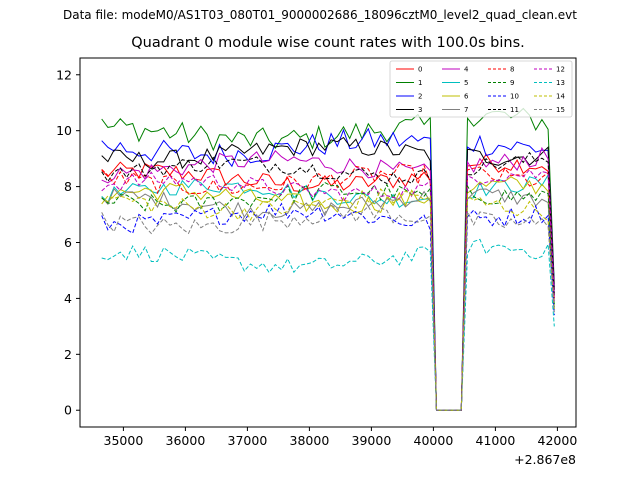 This screenshot has width=640, height=480. I want to click on x-tick-label: 39000, so click(372, 440).